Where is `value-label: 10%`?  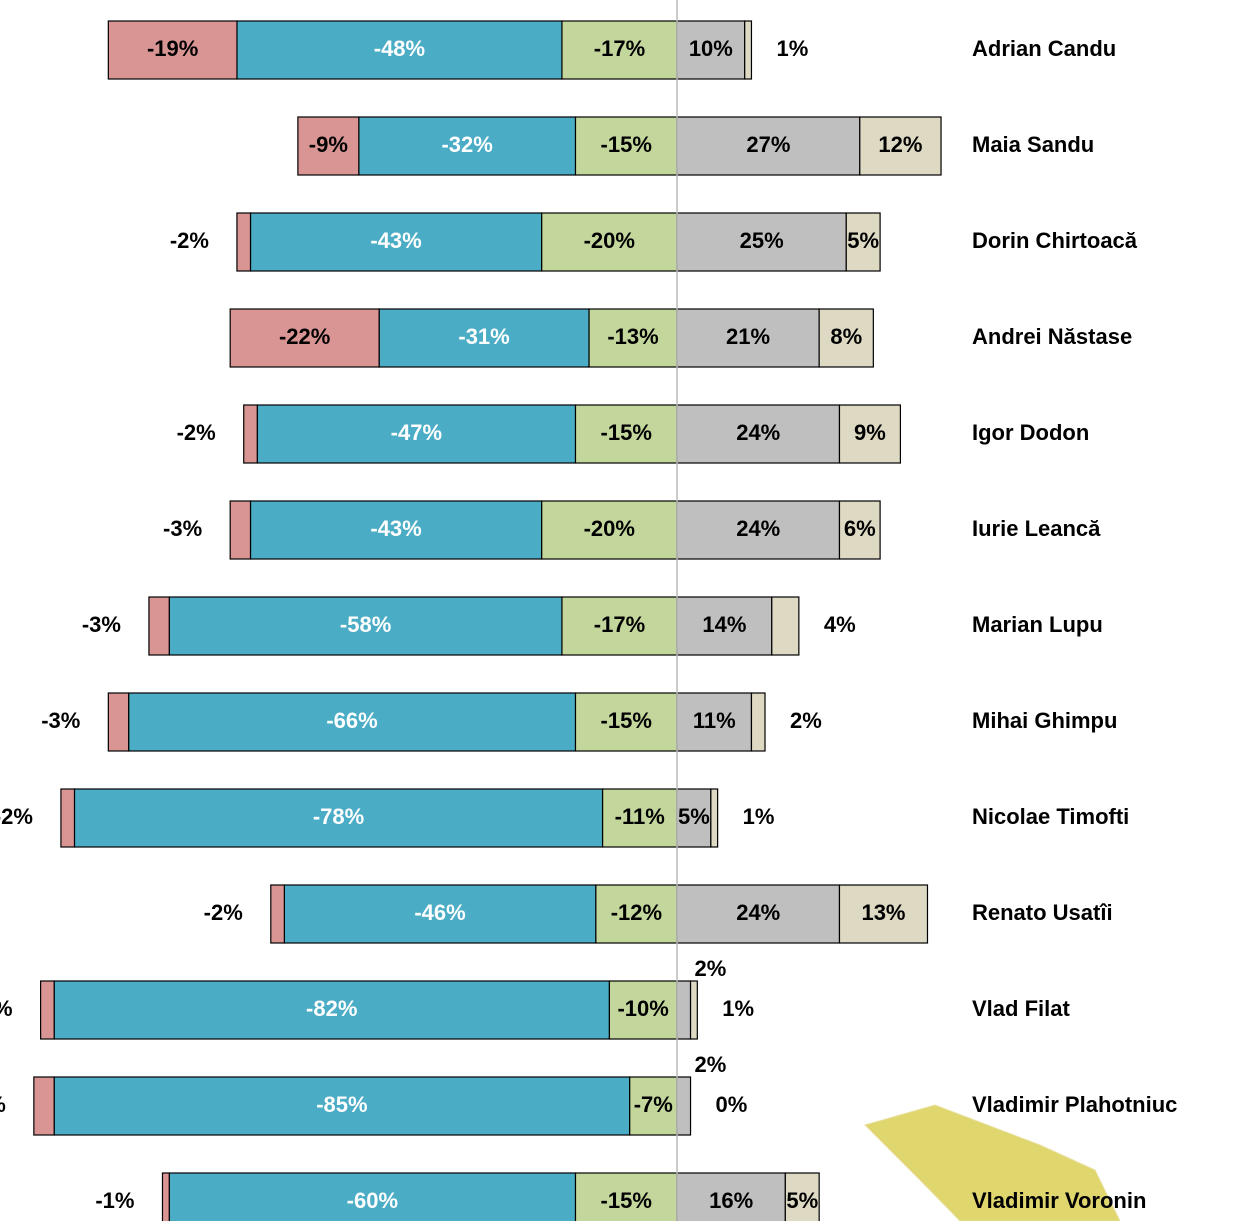 value-label: 10% is located at coordinates (711, 48).